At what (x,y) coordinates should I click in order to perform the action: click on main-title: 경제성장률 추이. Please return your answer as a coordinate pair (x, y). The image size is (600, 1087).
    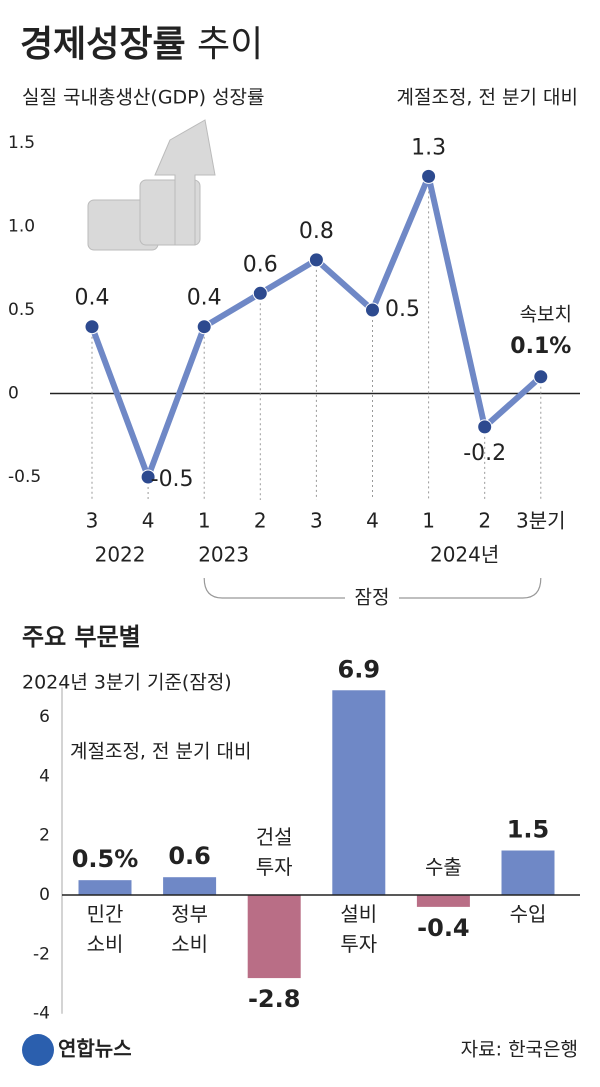
    Looking at the image, I should click on (141, 44).